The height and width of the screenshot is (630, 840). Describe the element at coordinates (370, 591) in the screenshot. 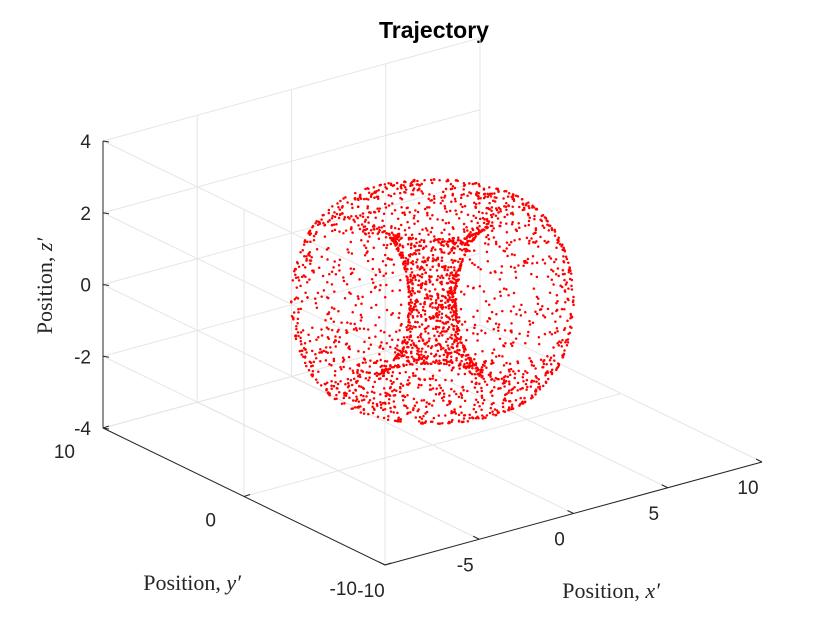

I see `x-tick-label: -10` at that location.